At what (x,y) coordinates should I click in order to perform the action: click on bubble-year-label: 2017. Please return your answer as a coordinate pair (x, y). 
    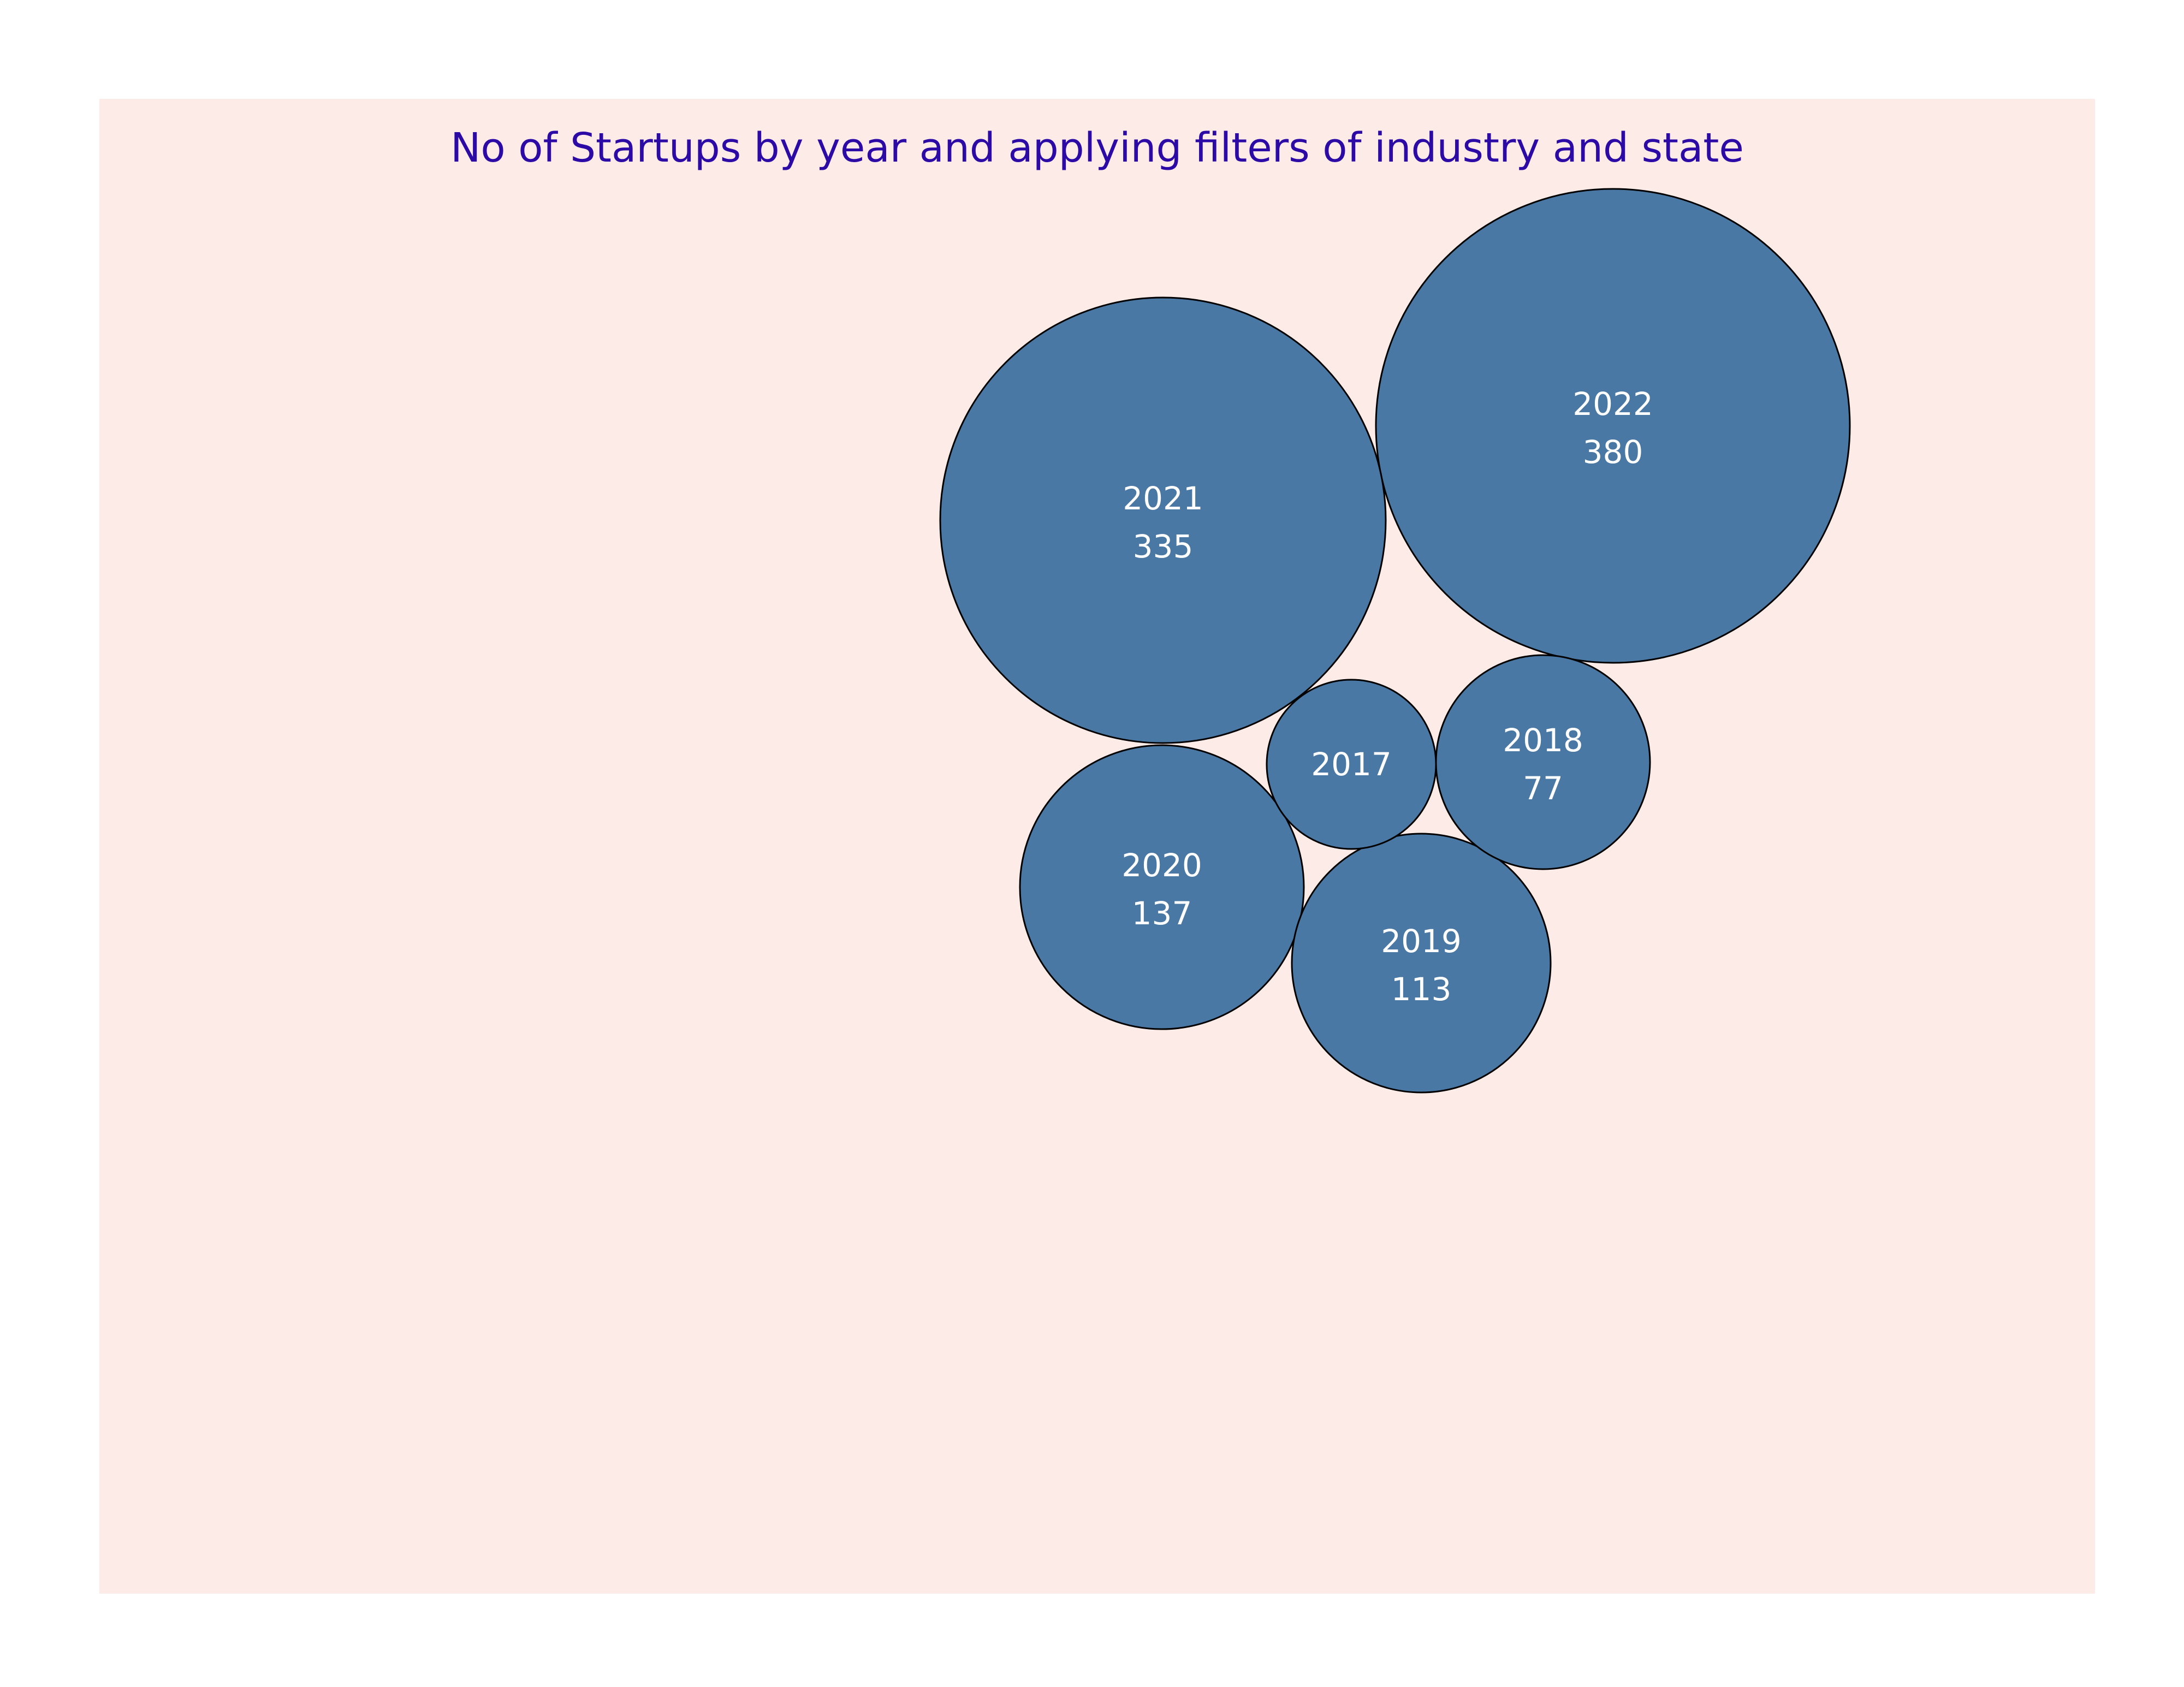
    Looking at the image, I should click on (1352, 764).